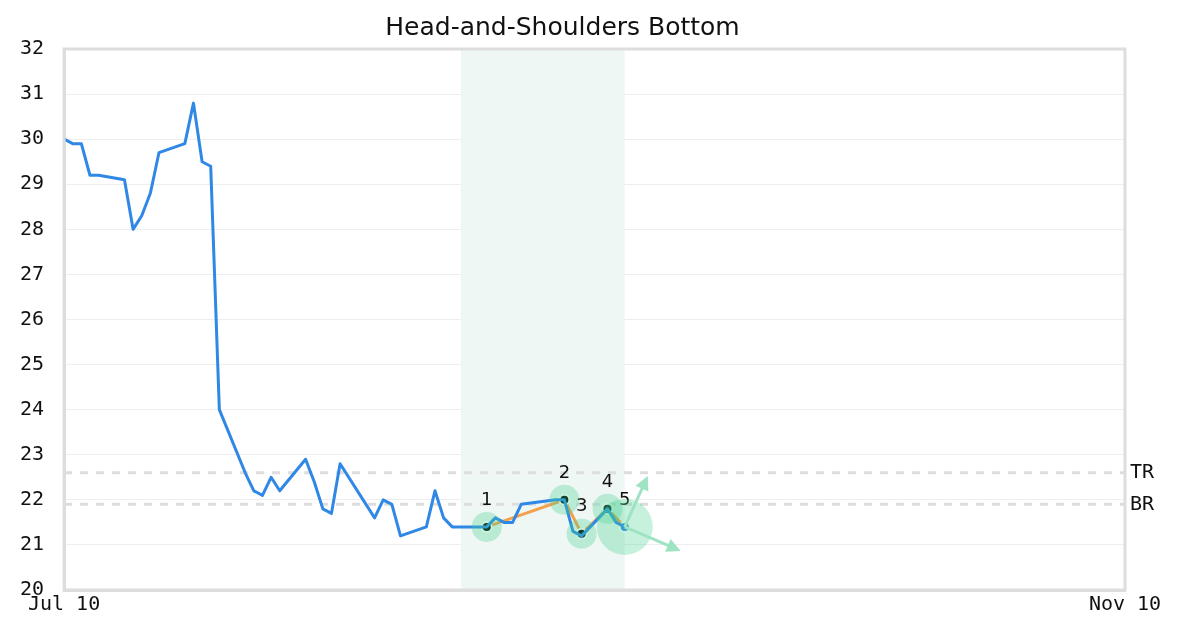 The height and width of the screenshot is (630, 1200). I want to click on y-tick-label: 26, so click(32, 317).